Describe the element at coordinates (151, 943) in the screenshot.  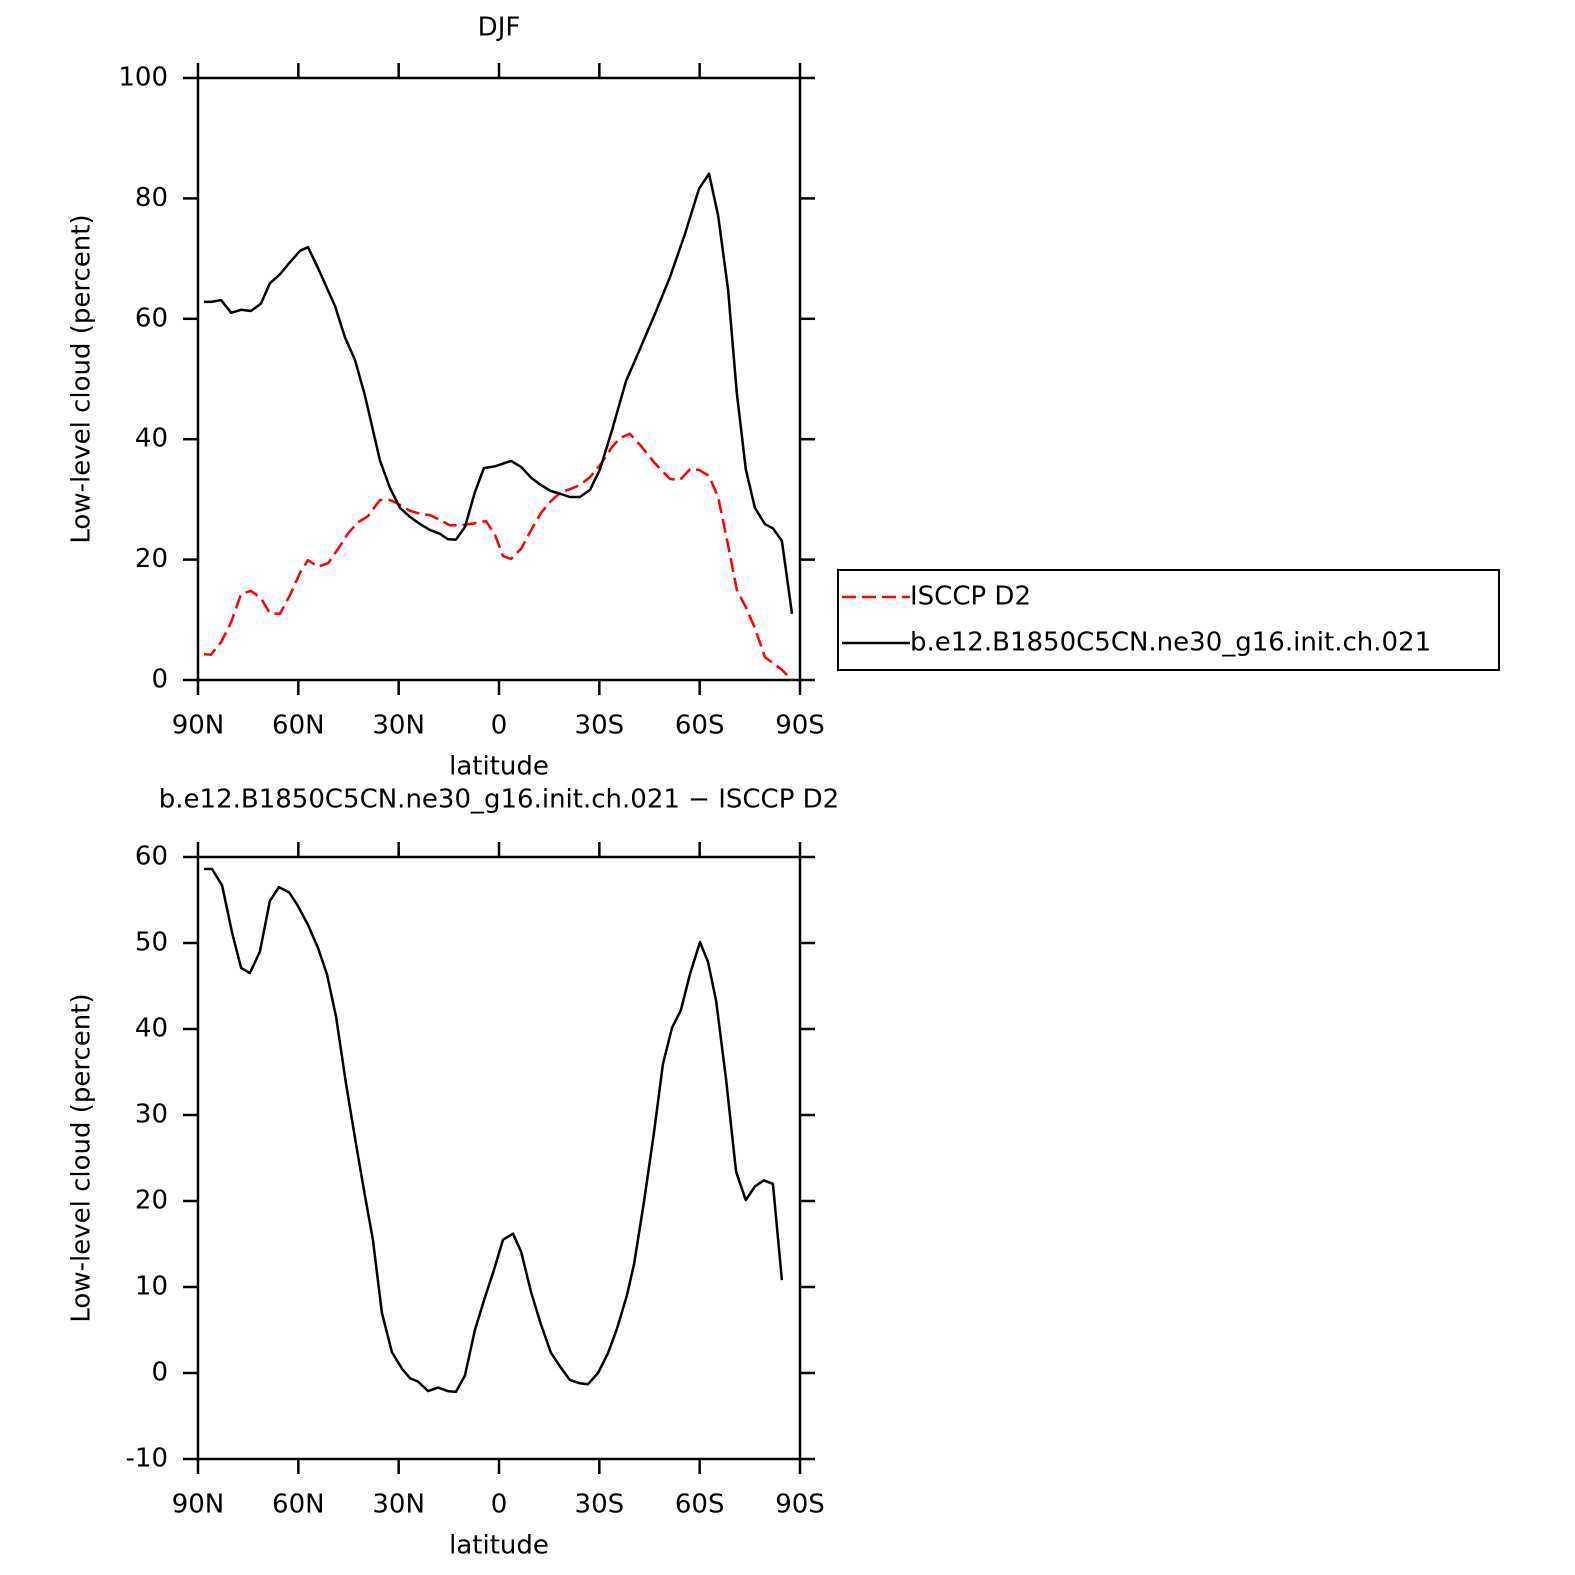
I see `y-tick-label: 50` at that location.